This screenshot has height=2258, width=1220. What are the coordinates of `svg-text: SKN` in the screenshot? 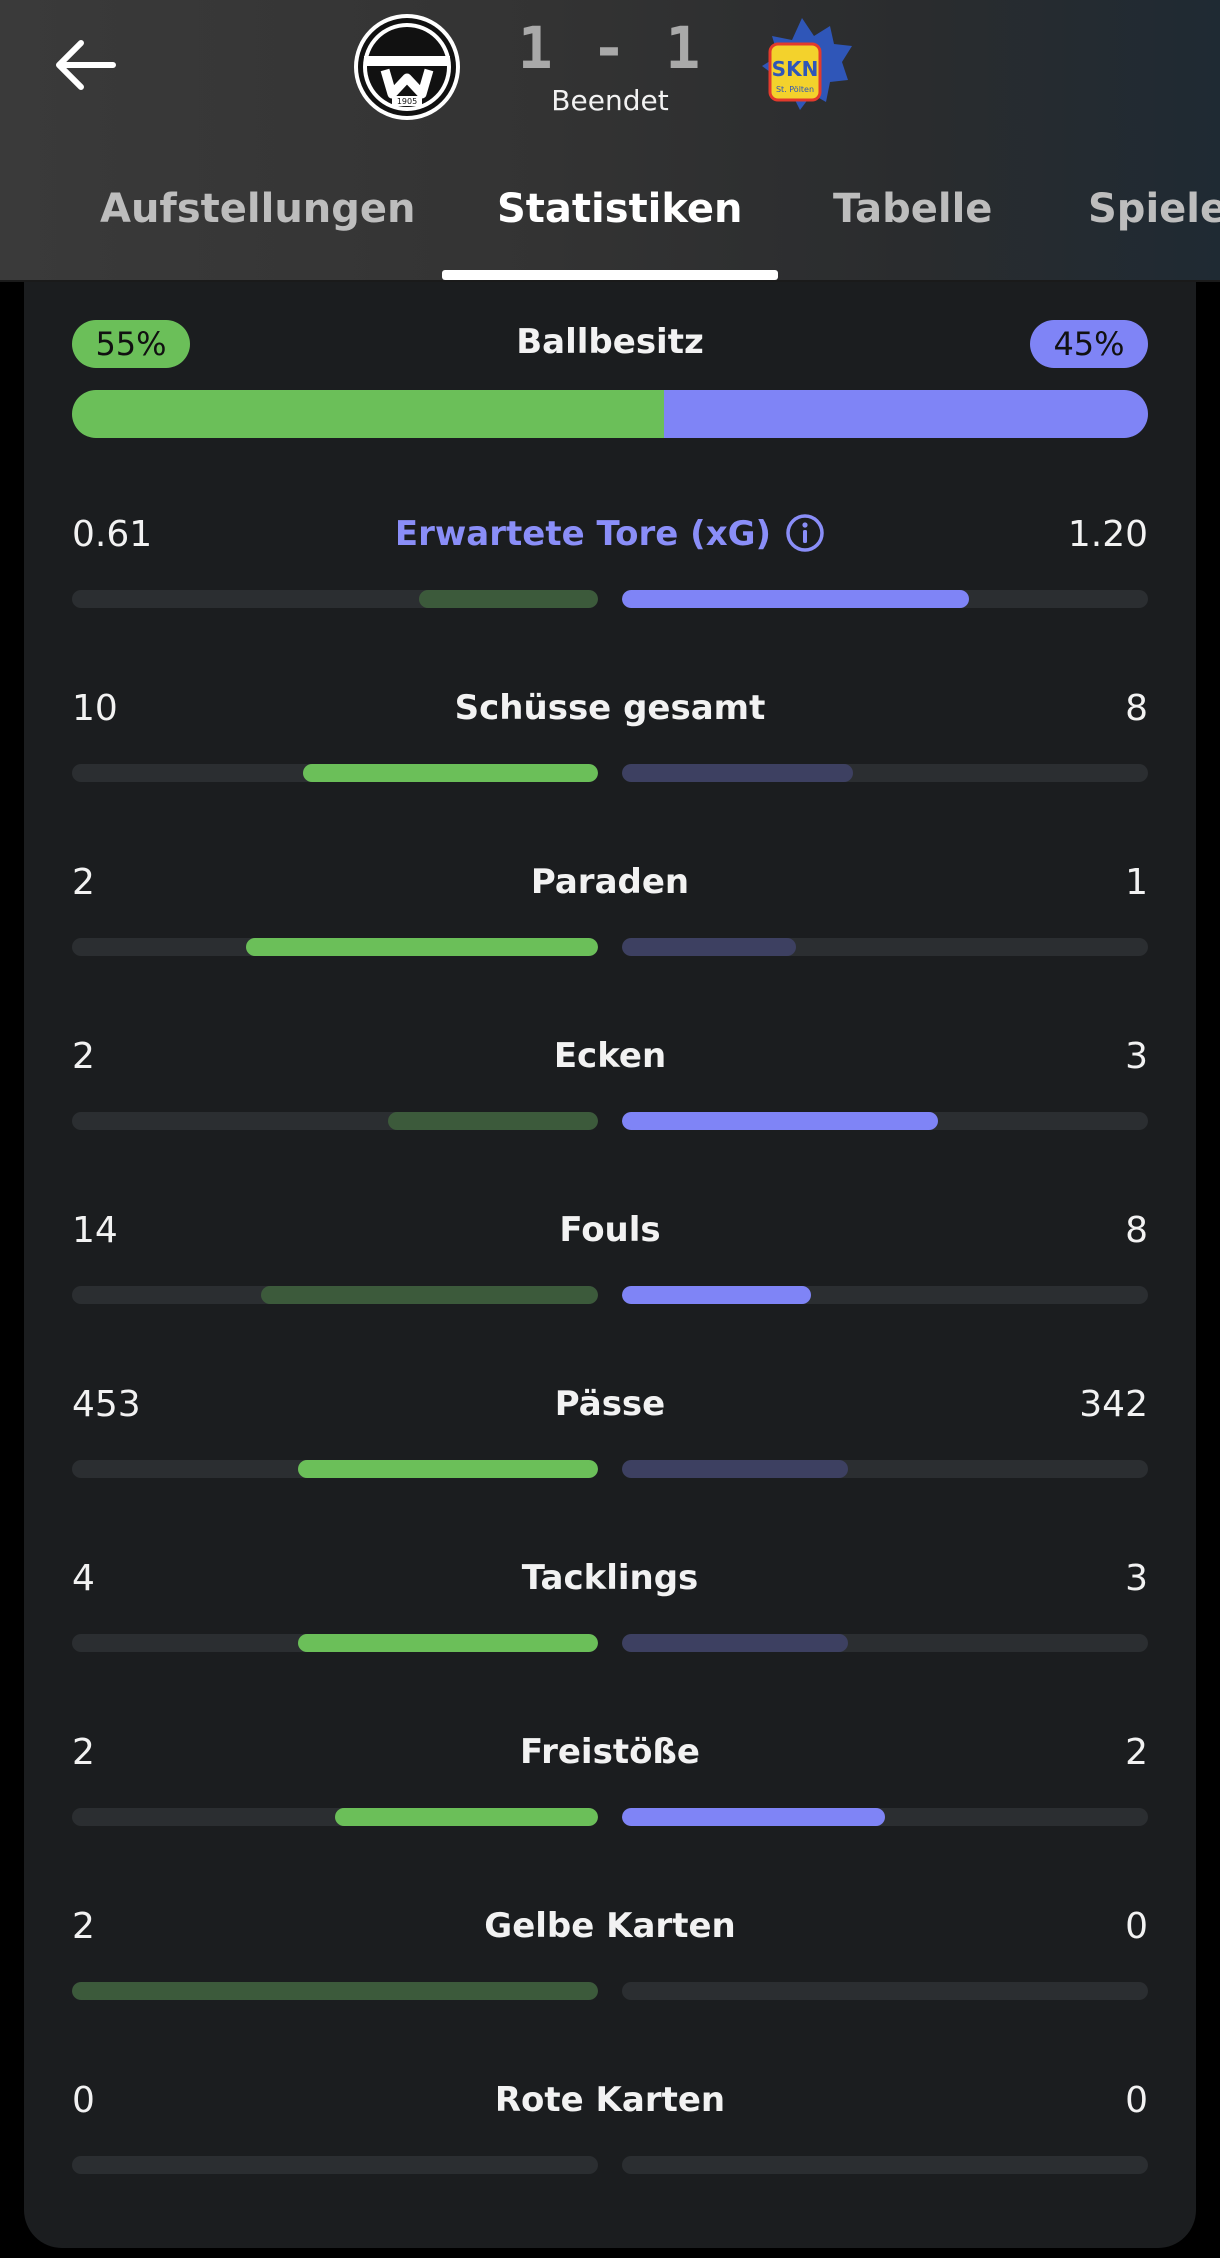 It's located at (795, 69).